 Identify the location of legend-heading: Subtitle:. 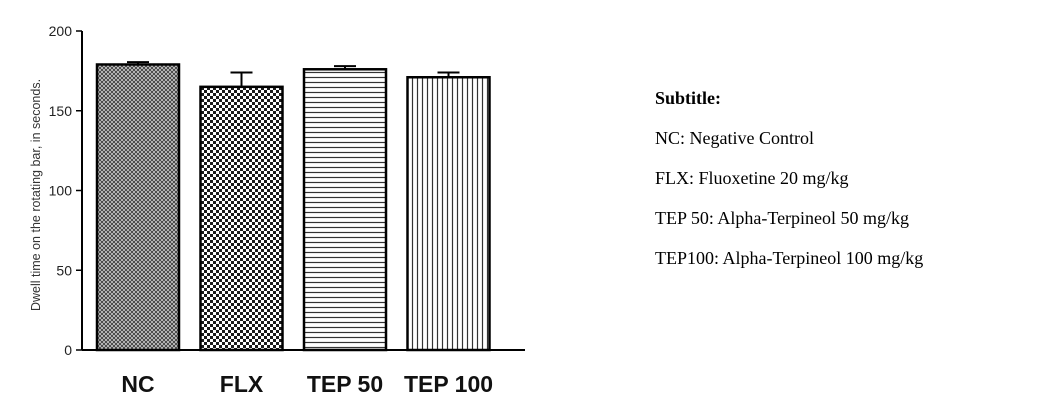
(688, 98).